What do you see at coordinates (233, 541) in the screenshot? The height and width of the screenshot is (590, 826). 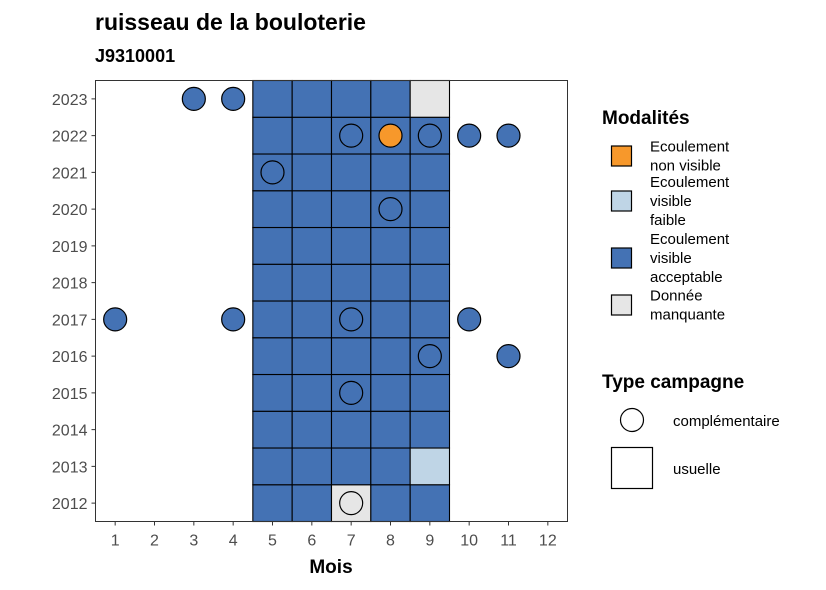 I see `x-tick-label: 4` at bounding box center [233, 541].